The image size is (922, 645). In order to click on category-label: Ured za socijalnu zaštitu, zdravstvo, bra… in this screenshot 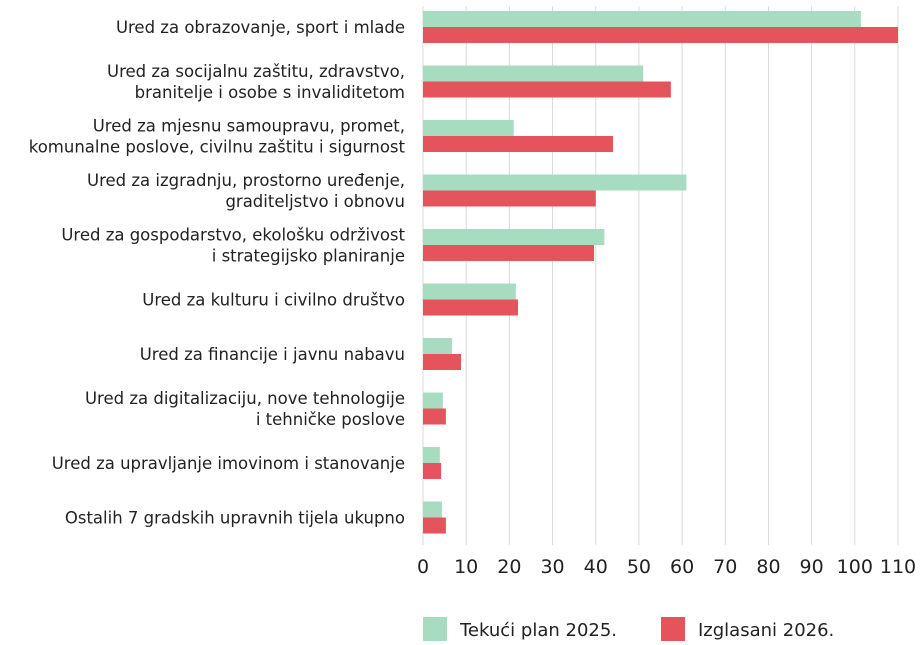, I will do `click(256, 82)`.